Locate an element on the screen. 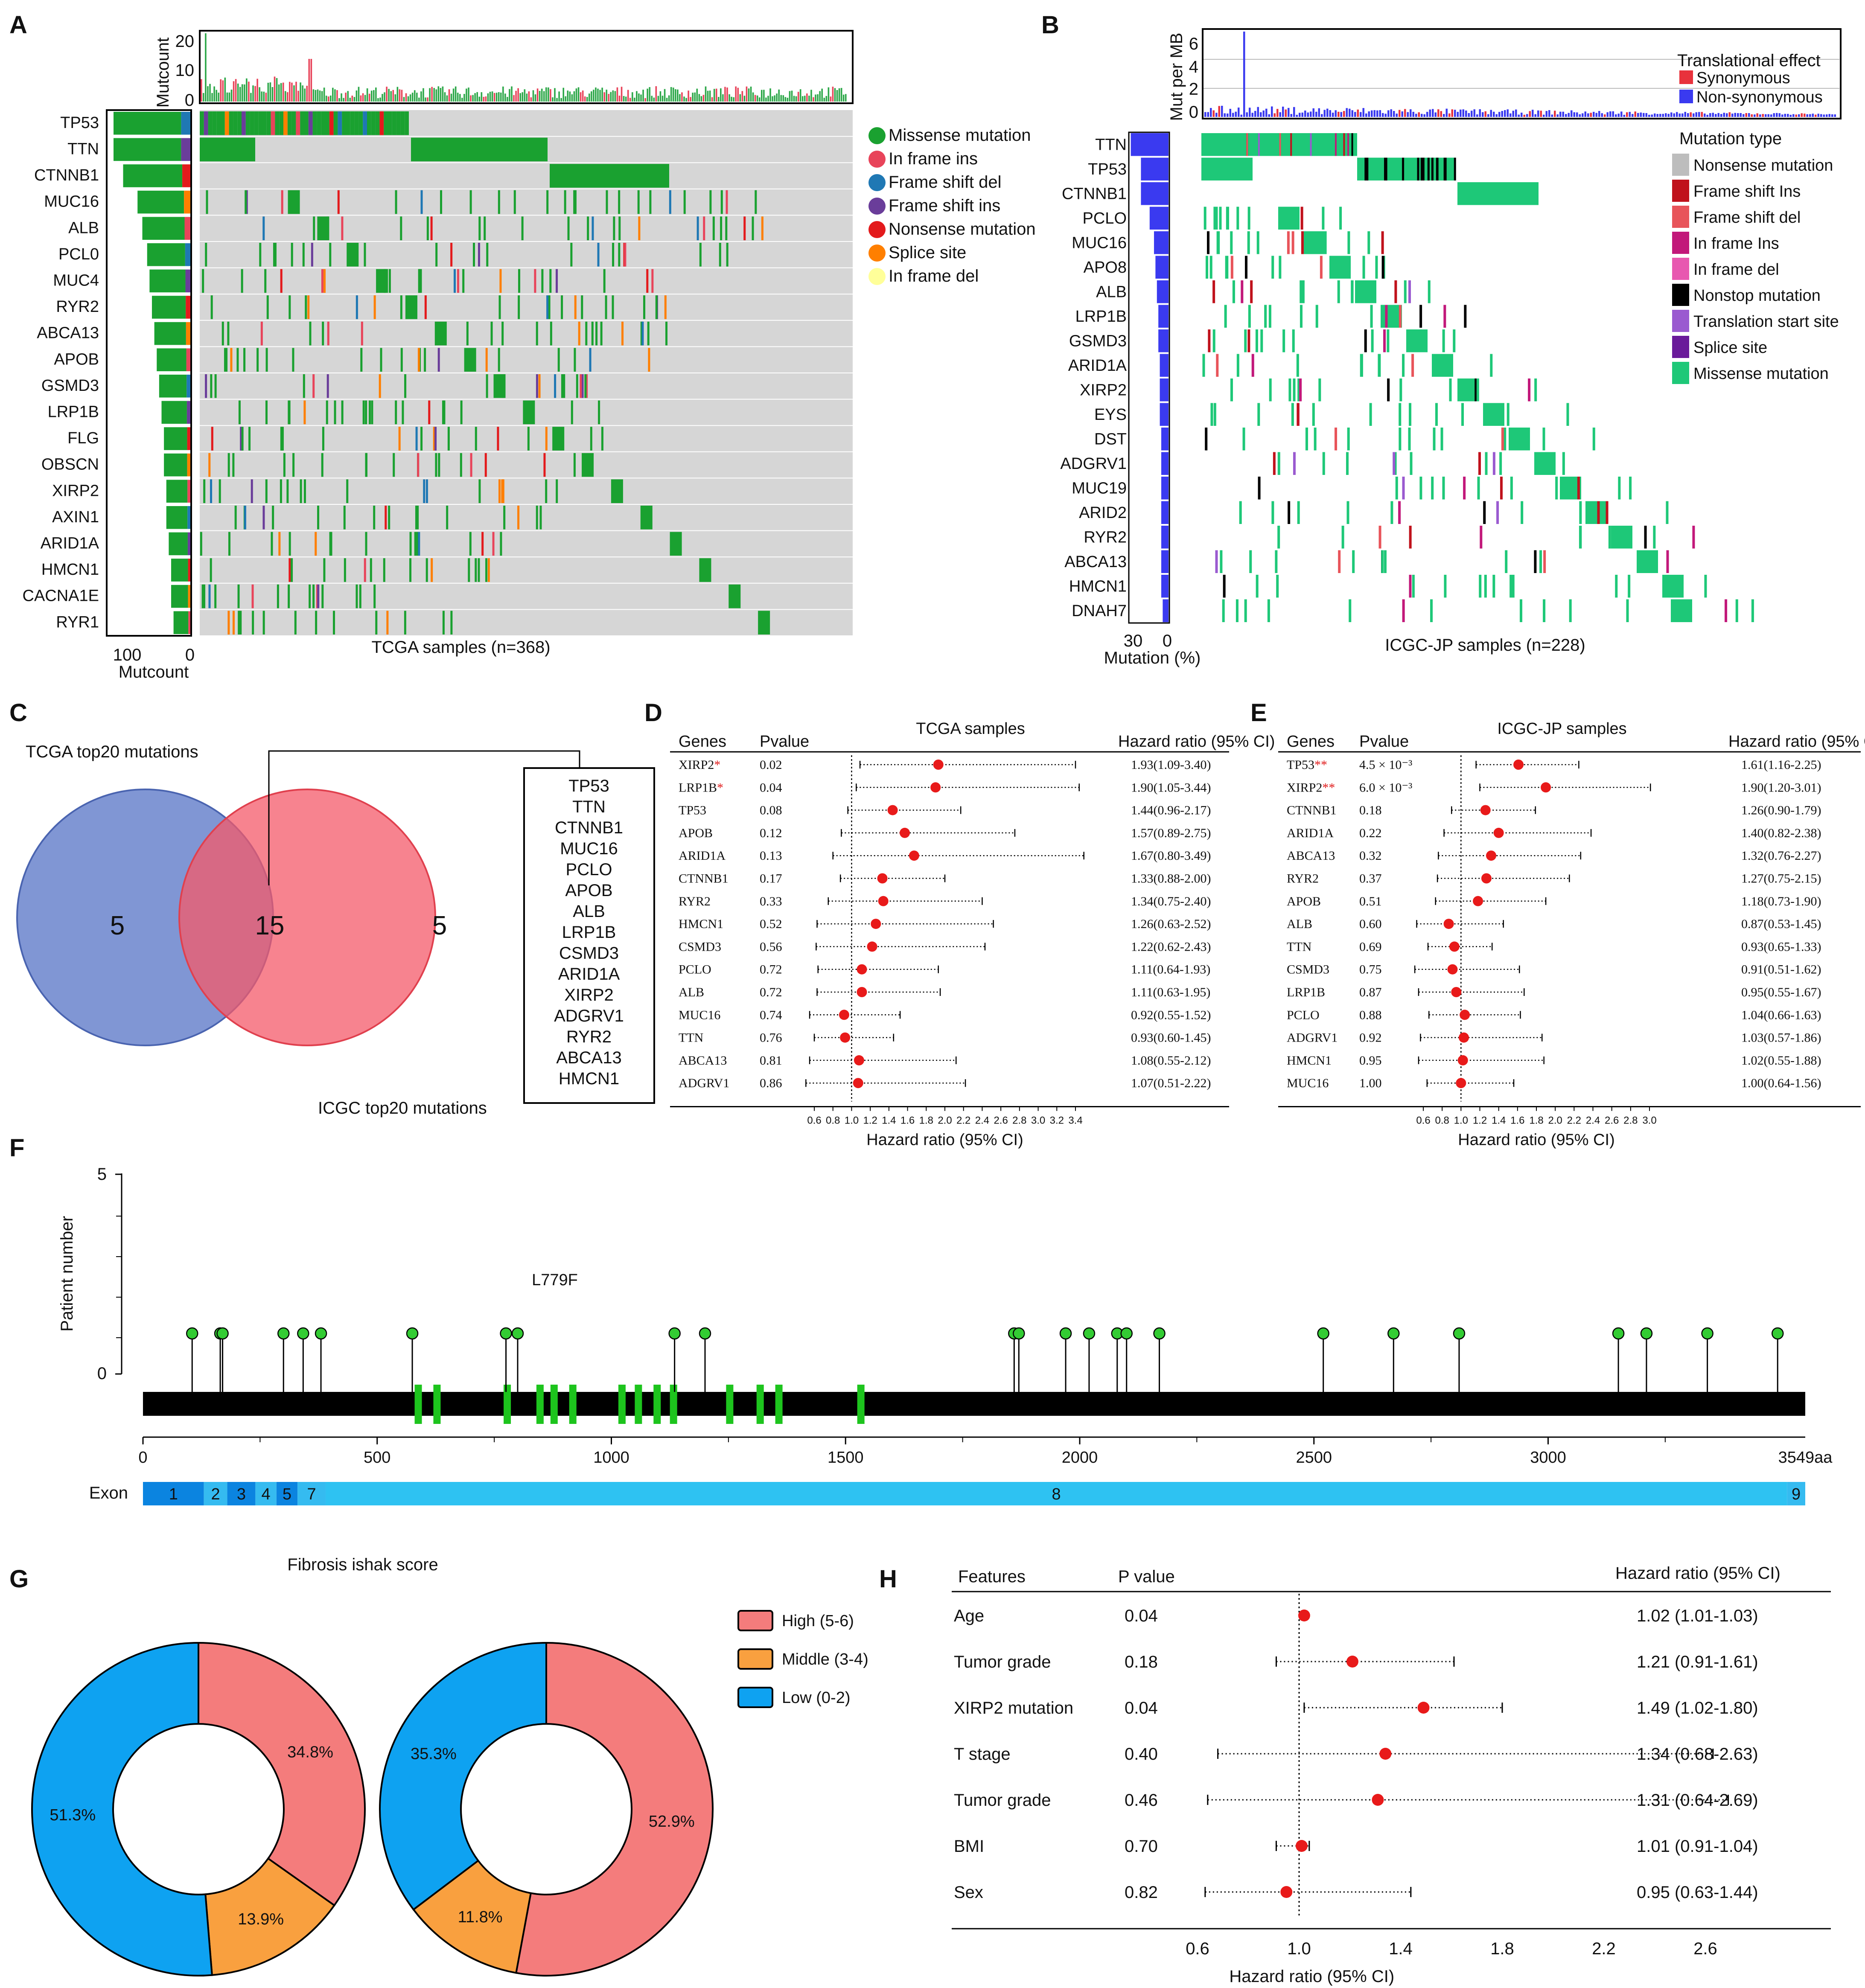  b-side-bar is located at coordinates (1155, 193).